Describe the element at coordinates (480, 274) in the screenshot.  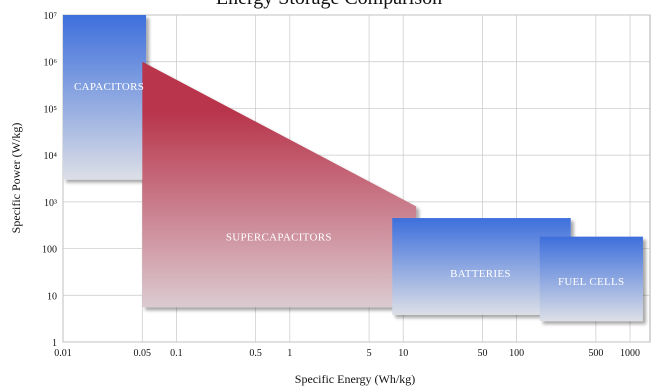
I see `region-label-batteries: BATTERIES` at that location.